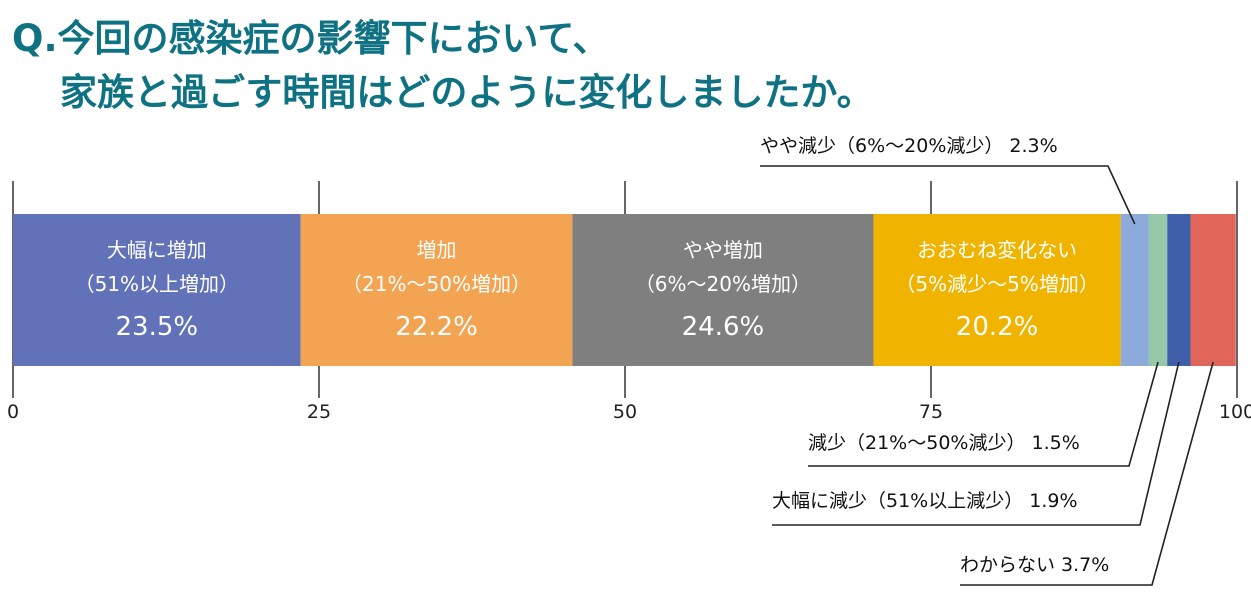 The height and width of the screenshot is (601, 1251). I want to click on segment-sublabel: （51%以上増加）, so click(157, 284).